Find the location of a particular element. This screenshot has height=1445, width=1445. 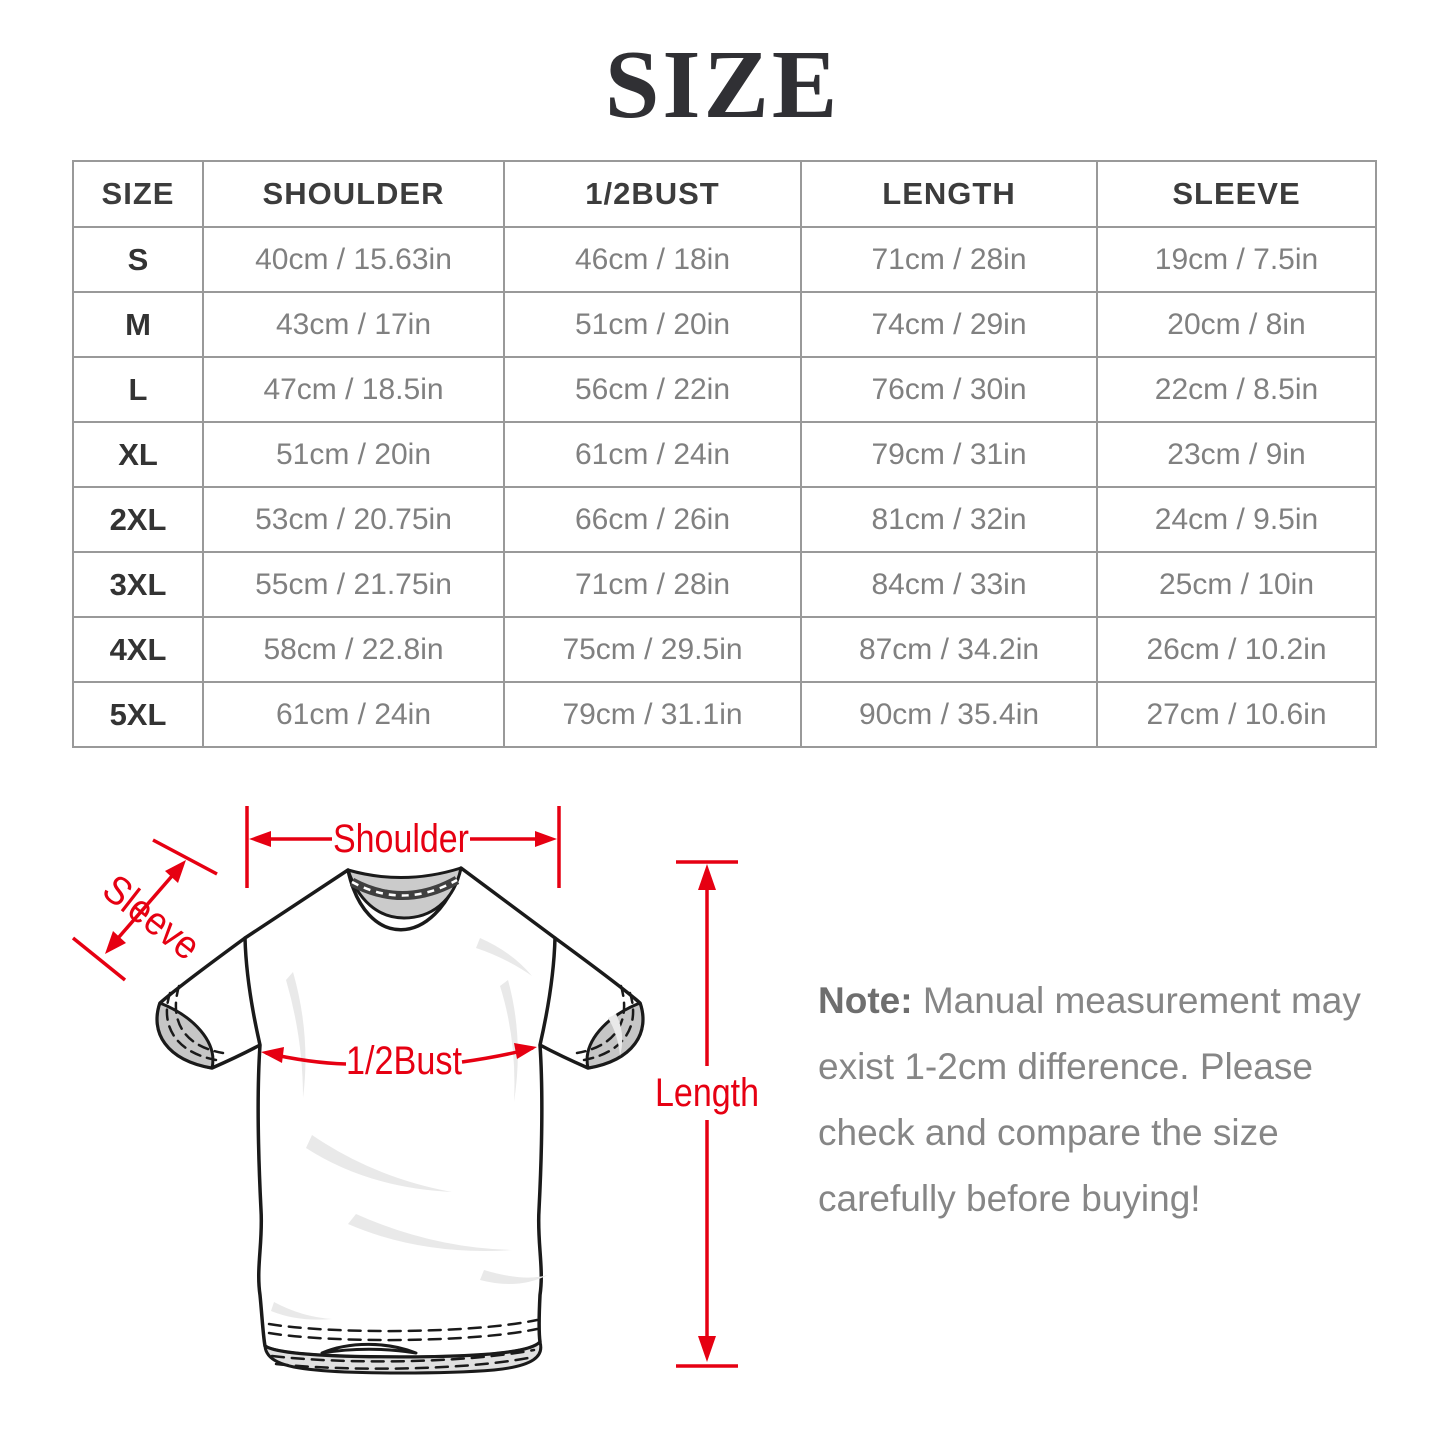

tshirt-hem is located at coordinates (403, 1346).